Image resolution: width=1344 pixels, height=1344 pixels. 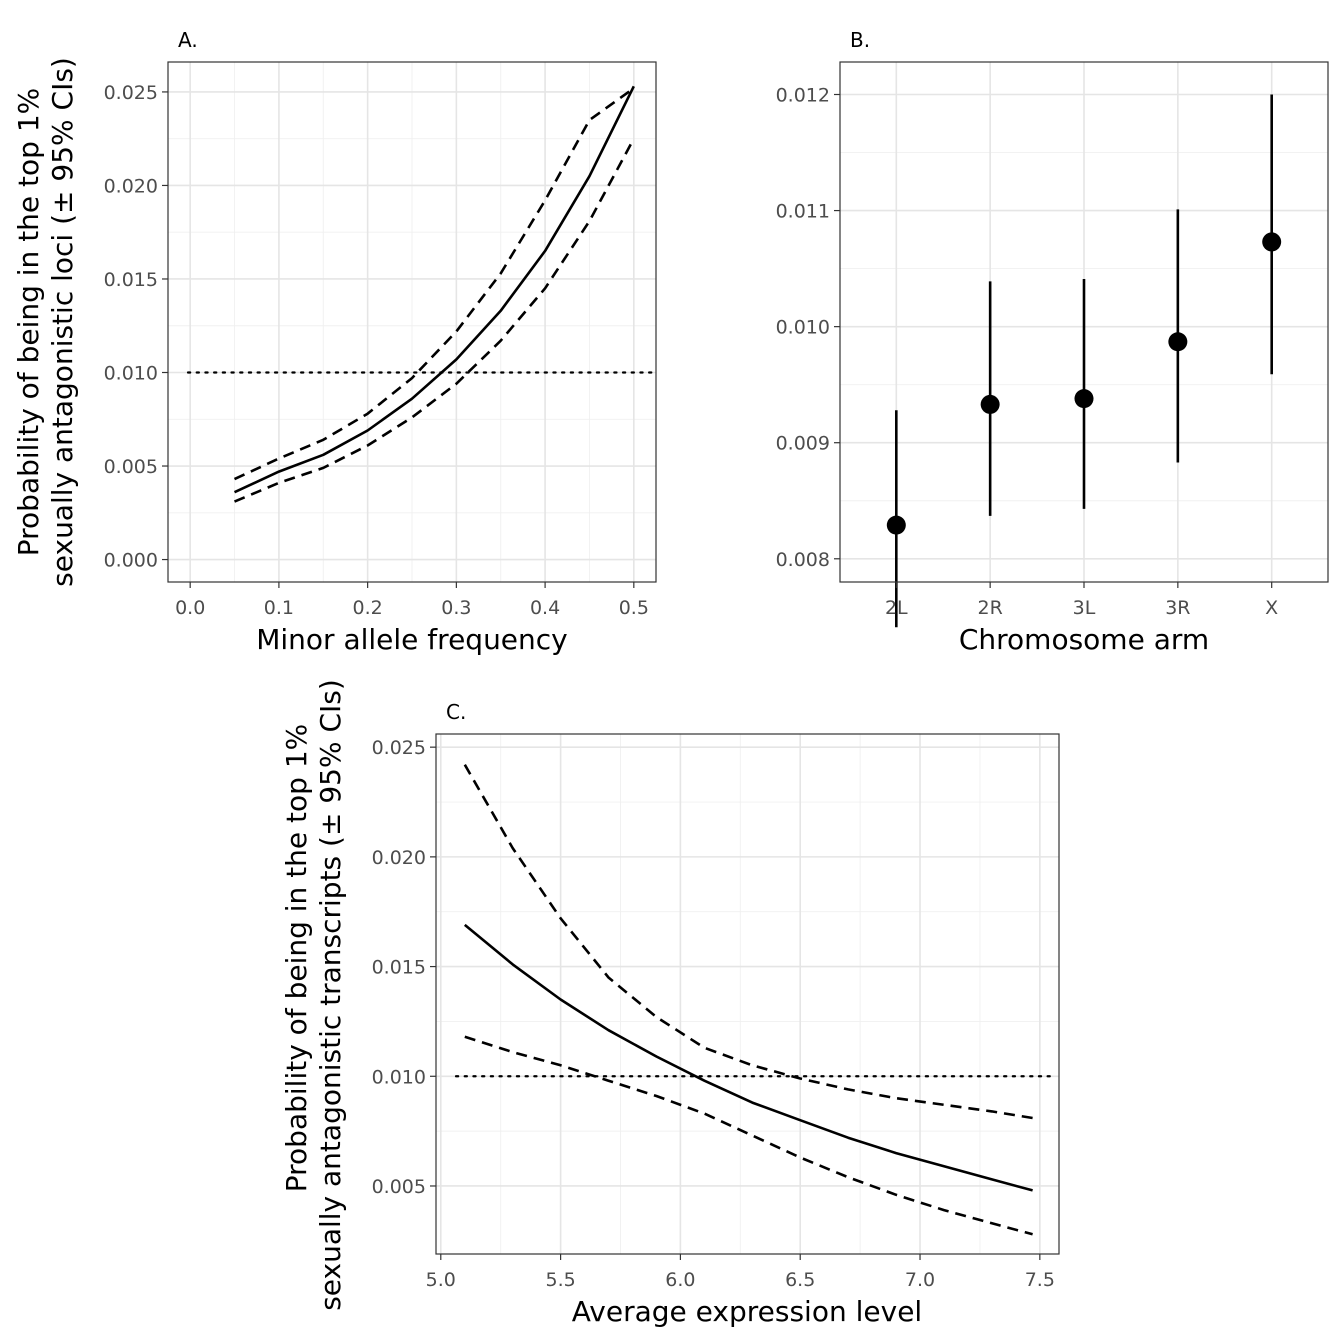 What do you see at coordinates (456, 608) in the screenshot?
I see `panel-a-x-tick-label: 0.3` at bounding box center [456, 608].